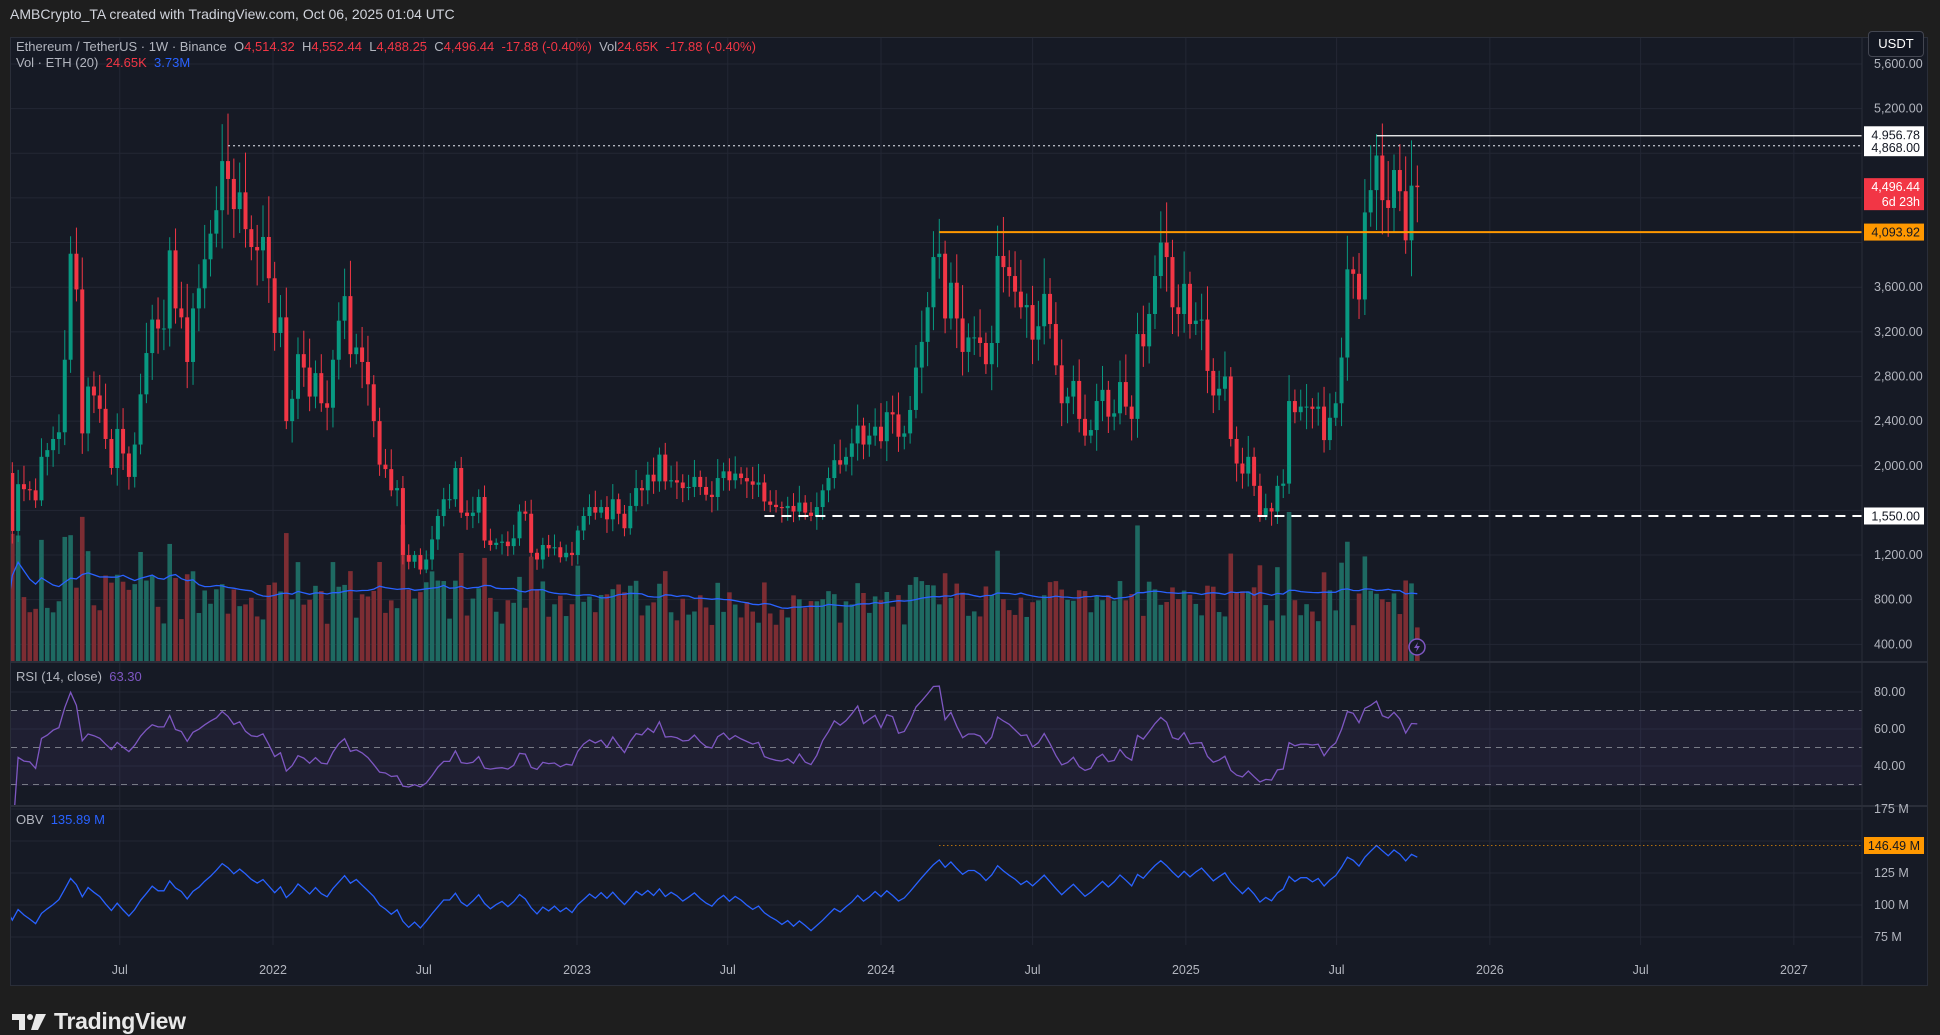  What do you see at coordinates (1898, 332) in the screenshot?
I see `price-axis-label: 3,200.00` at bounding box center [1898, 332].